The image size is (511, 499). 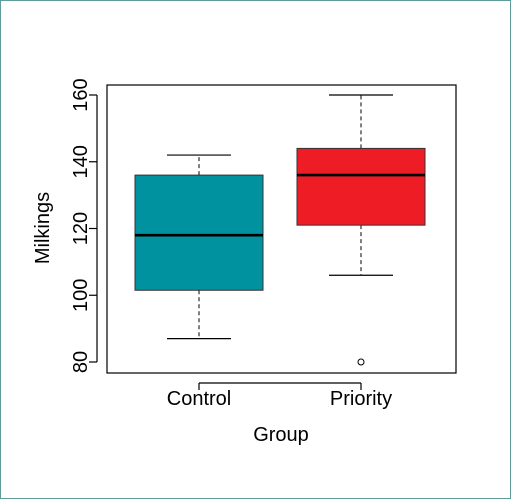 What do you see at coordinates (81, 228) in the screenshot?
I see `y-tick-label: 120` at bounding box center [81, 228].